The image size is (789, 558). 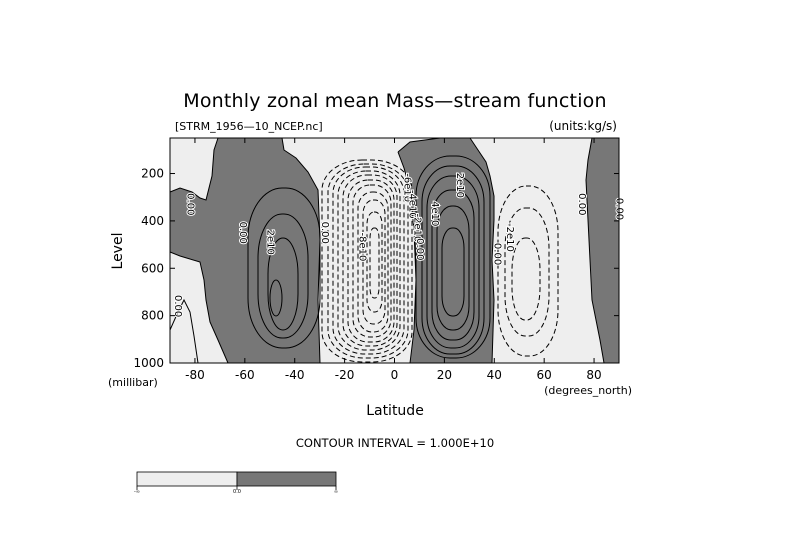 What do you see at coordinates (395, 101) in the screenshot?
I see `chart-title: Monthly zonal mean Mass—stream function` at bounding box center [395, 101].